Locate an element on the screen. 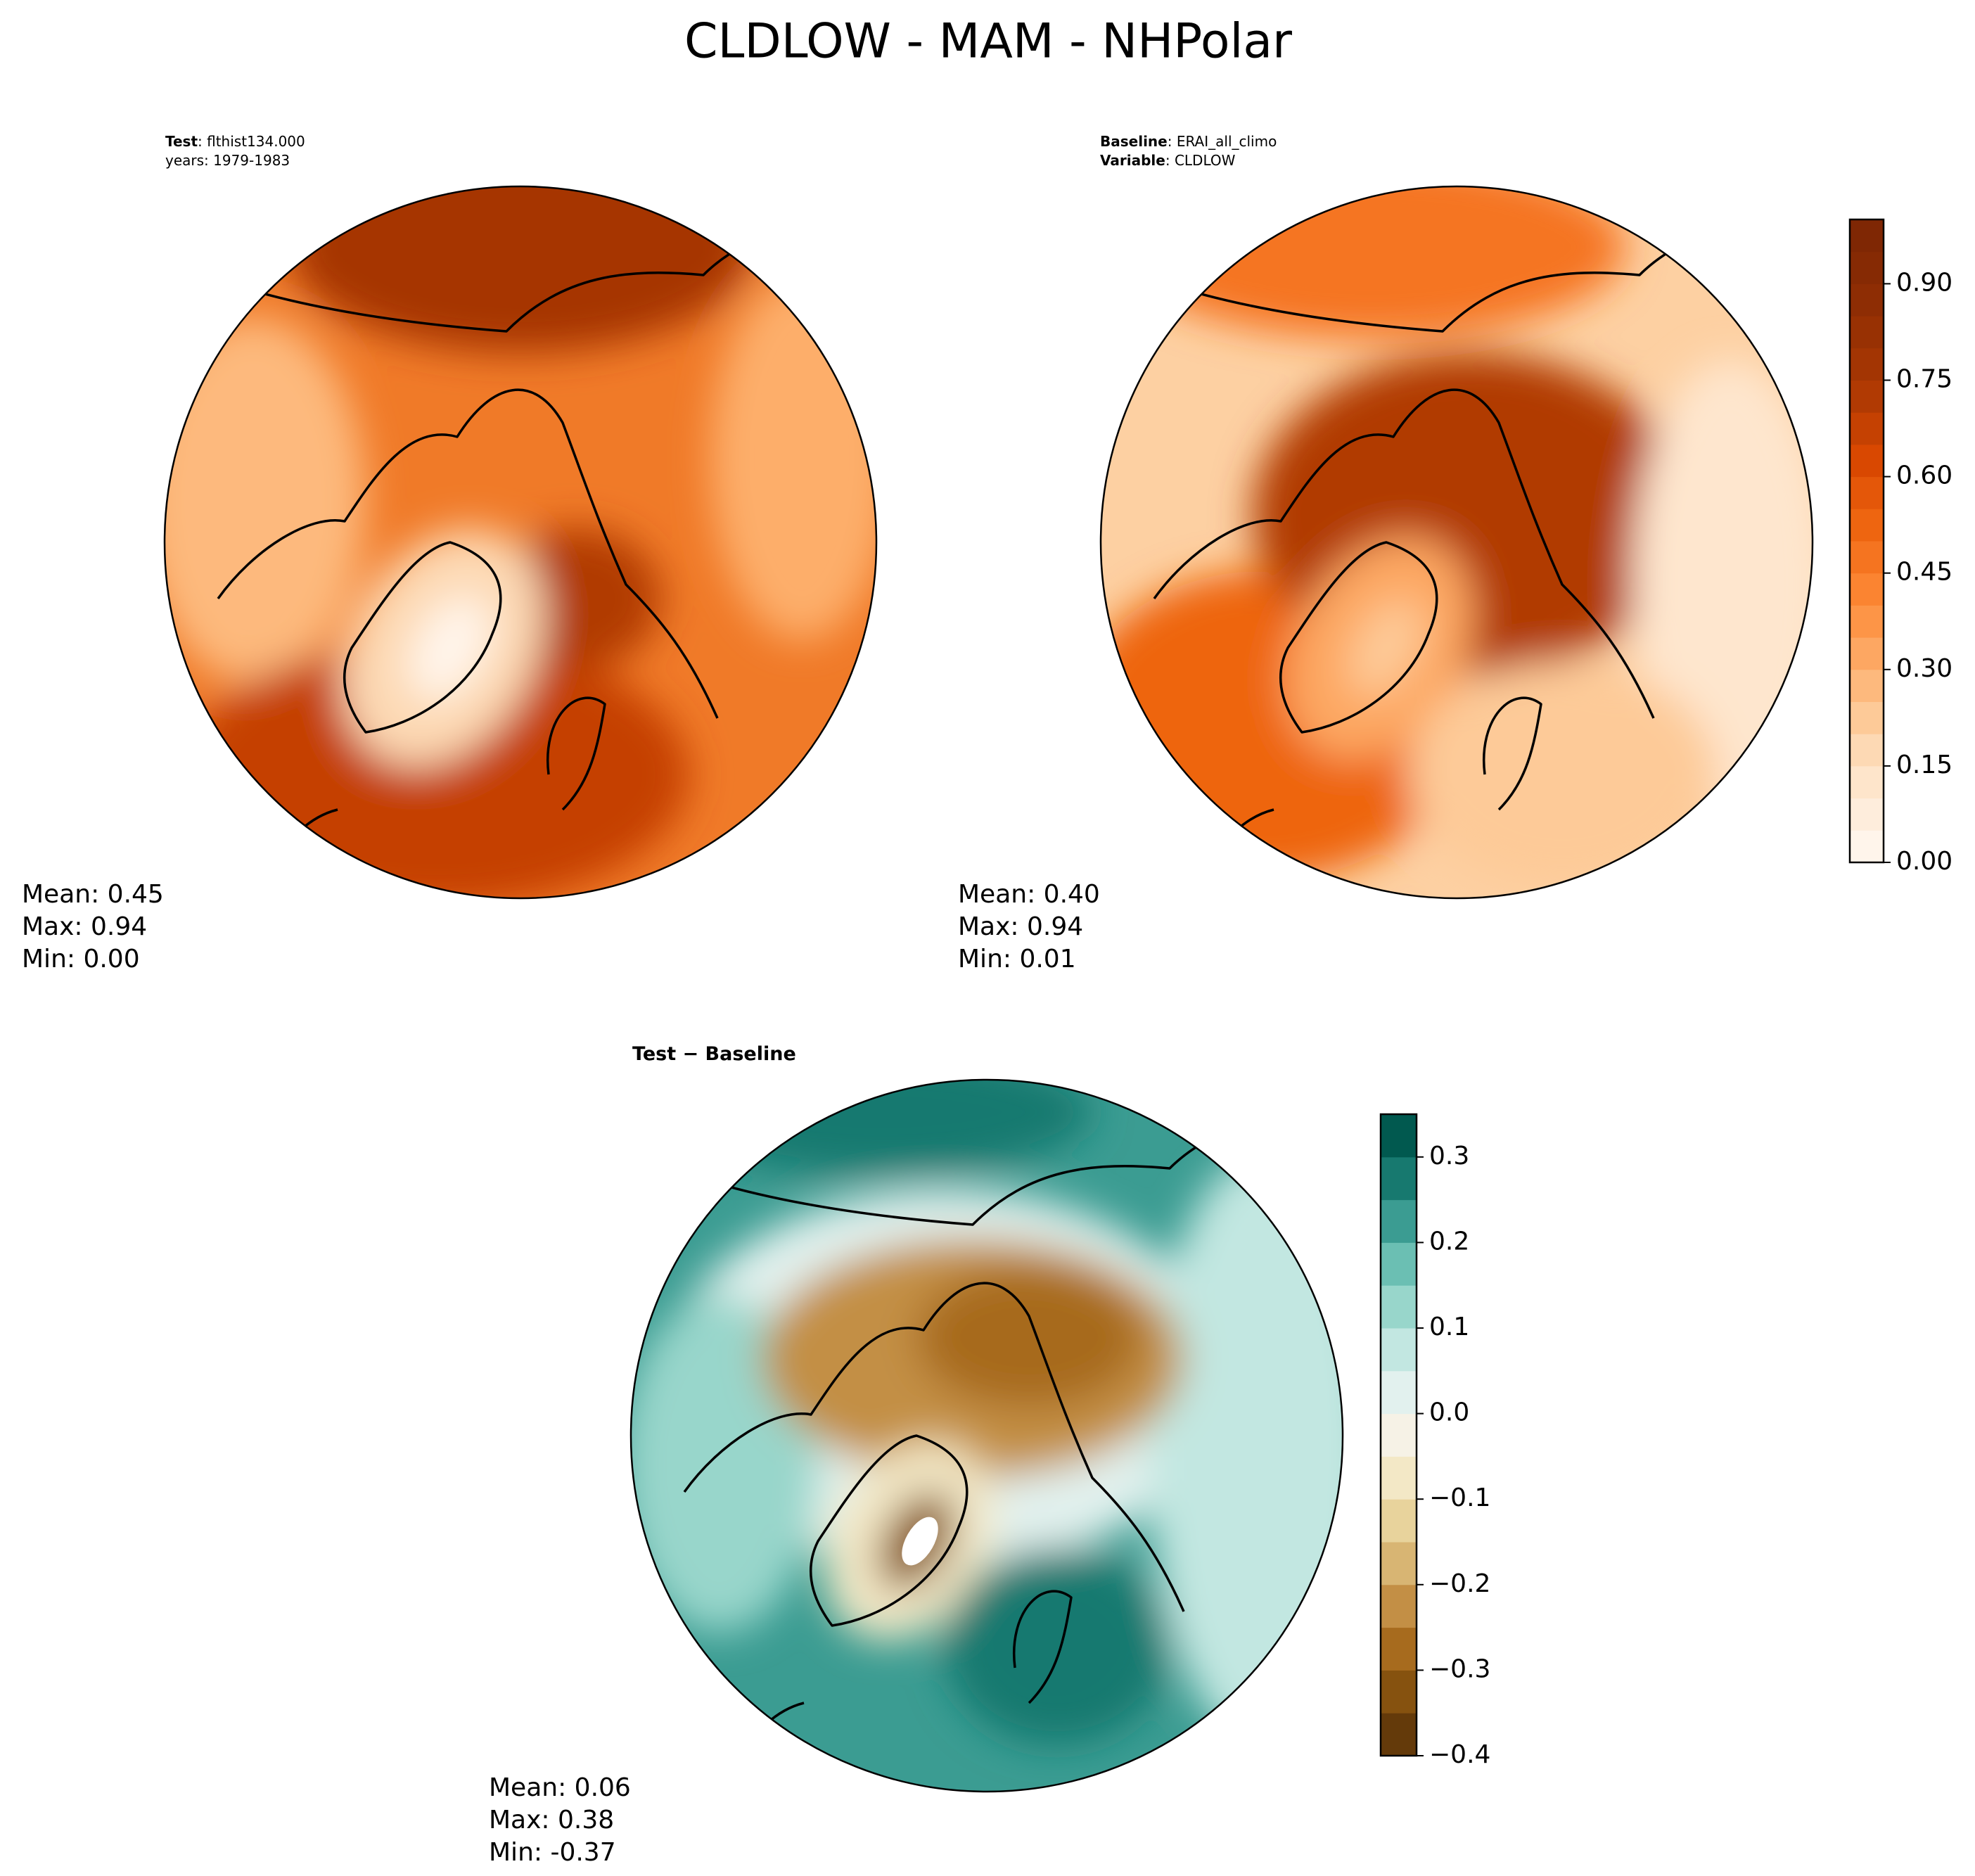 This screenshot has width=1975, height=1876. colorbar-tick-label: −0.3 is located at coordinates (1459, 1668).